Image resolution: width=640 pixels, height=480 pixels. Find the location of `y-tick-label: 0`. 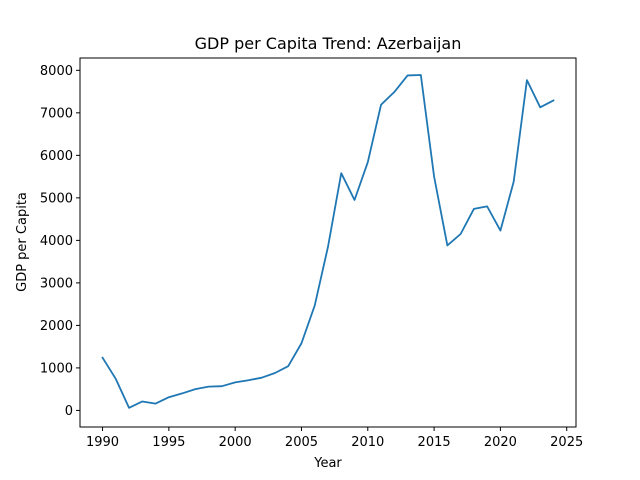

y-tick-label: 0 is located at coordinates (69, 411).